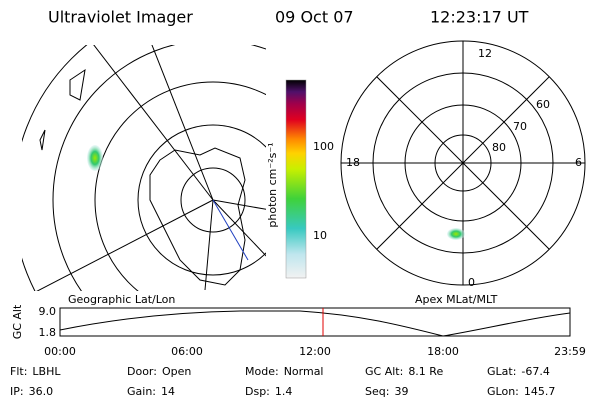 This screenshot has height=400, width=600. What do you see at coordinates (296, 179) in the screenshot?
I see `colorbar` at bounding box center [296, 179].